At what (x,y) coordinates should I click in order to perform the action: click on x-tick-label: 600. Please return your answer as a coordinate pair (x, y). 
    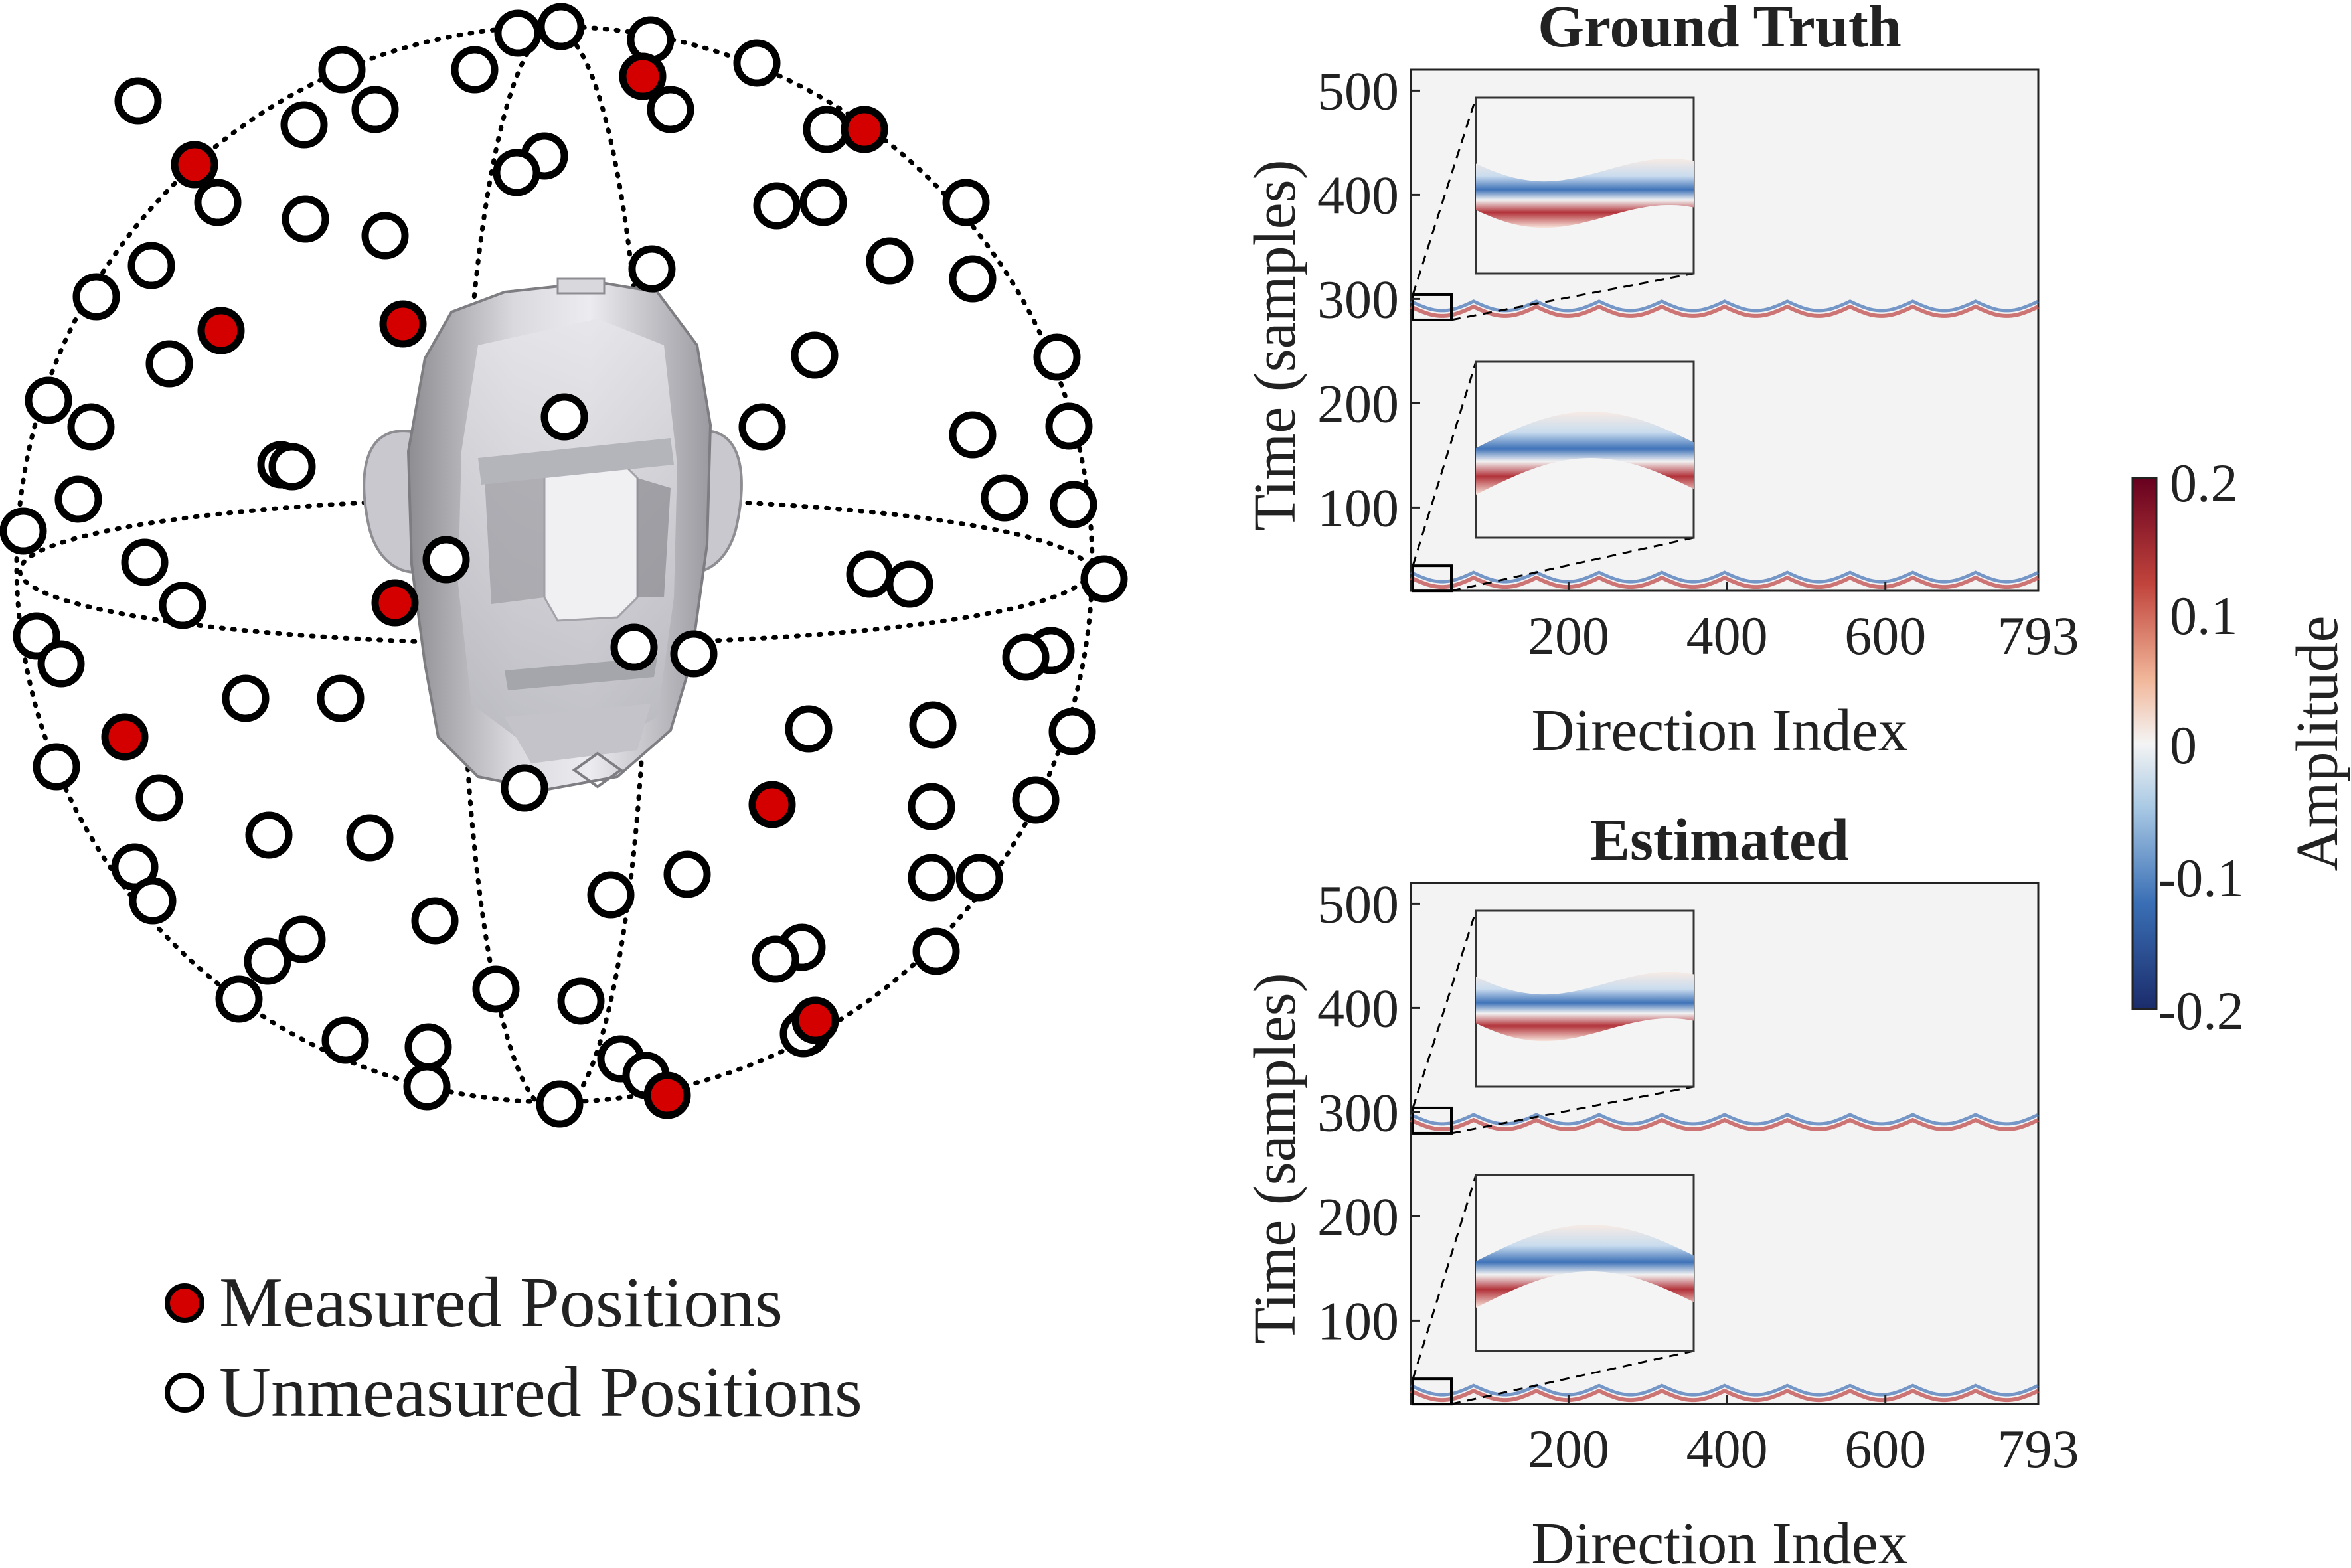
    Looking at the image, I should click on (1885, 1449).